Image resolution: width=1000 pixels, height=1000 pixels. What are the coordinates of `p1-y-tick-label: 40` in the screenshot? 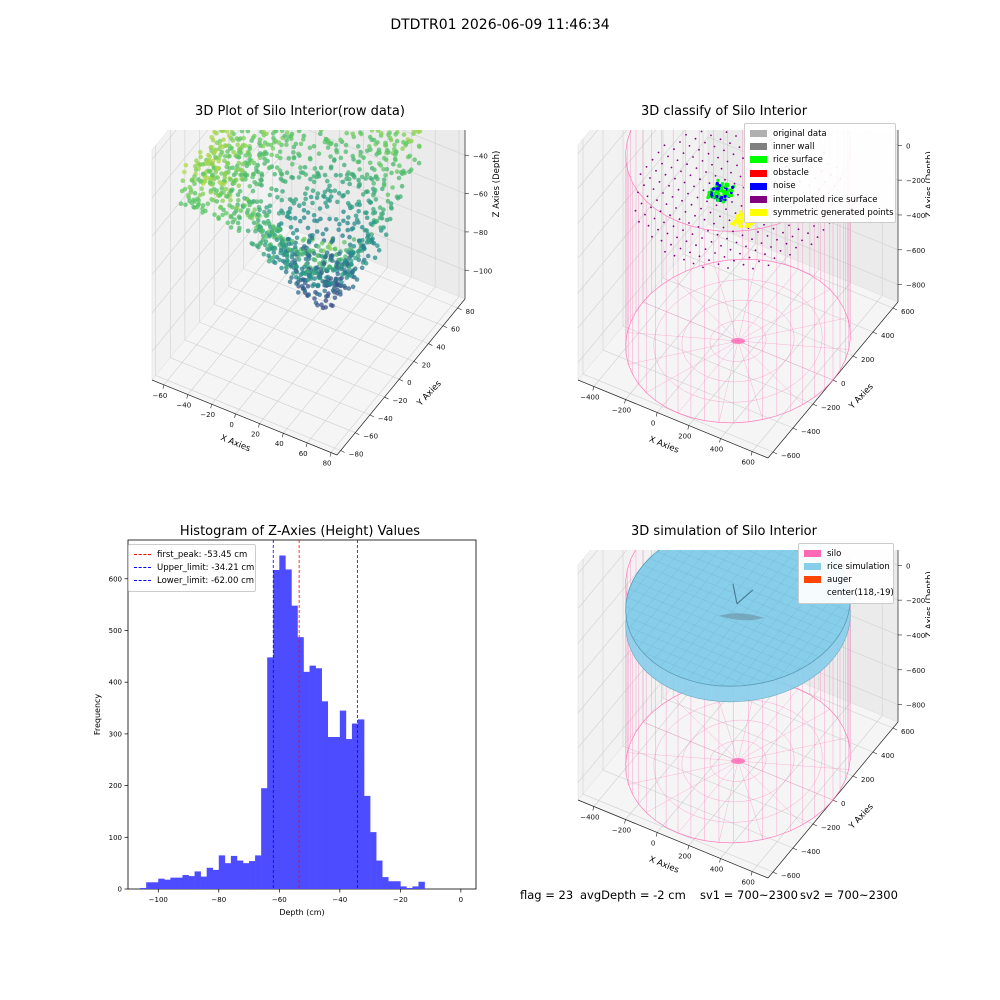 It's located at (440, 348).